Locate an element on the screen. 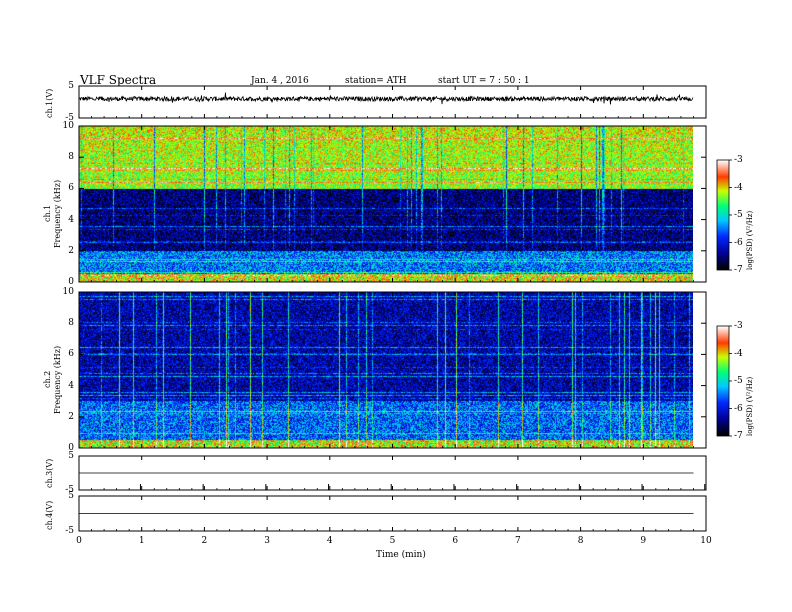 Image resolution: width=792 pixels, height=612 pixels. ch2-colorbar is located at coordinates (723, 381).